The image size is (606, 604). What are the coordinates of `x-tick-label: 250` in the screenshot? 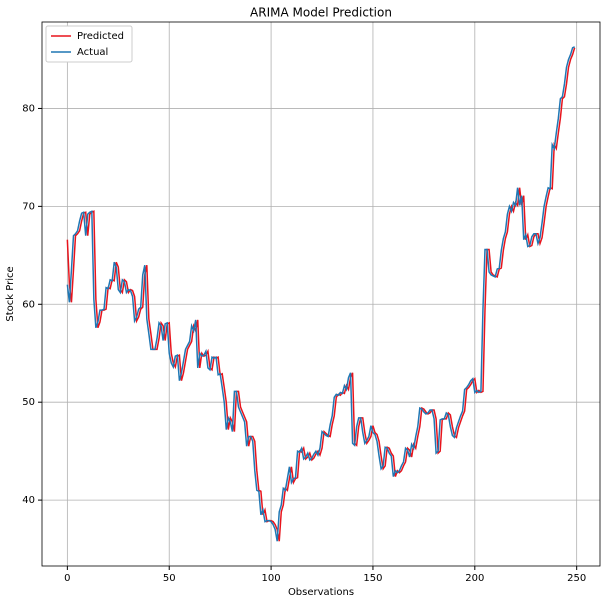 It's located at (576, 578).